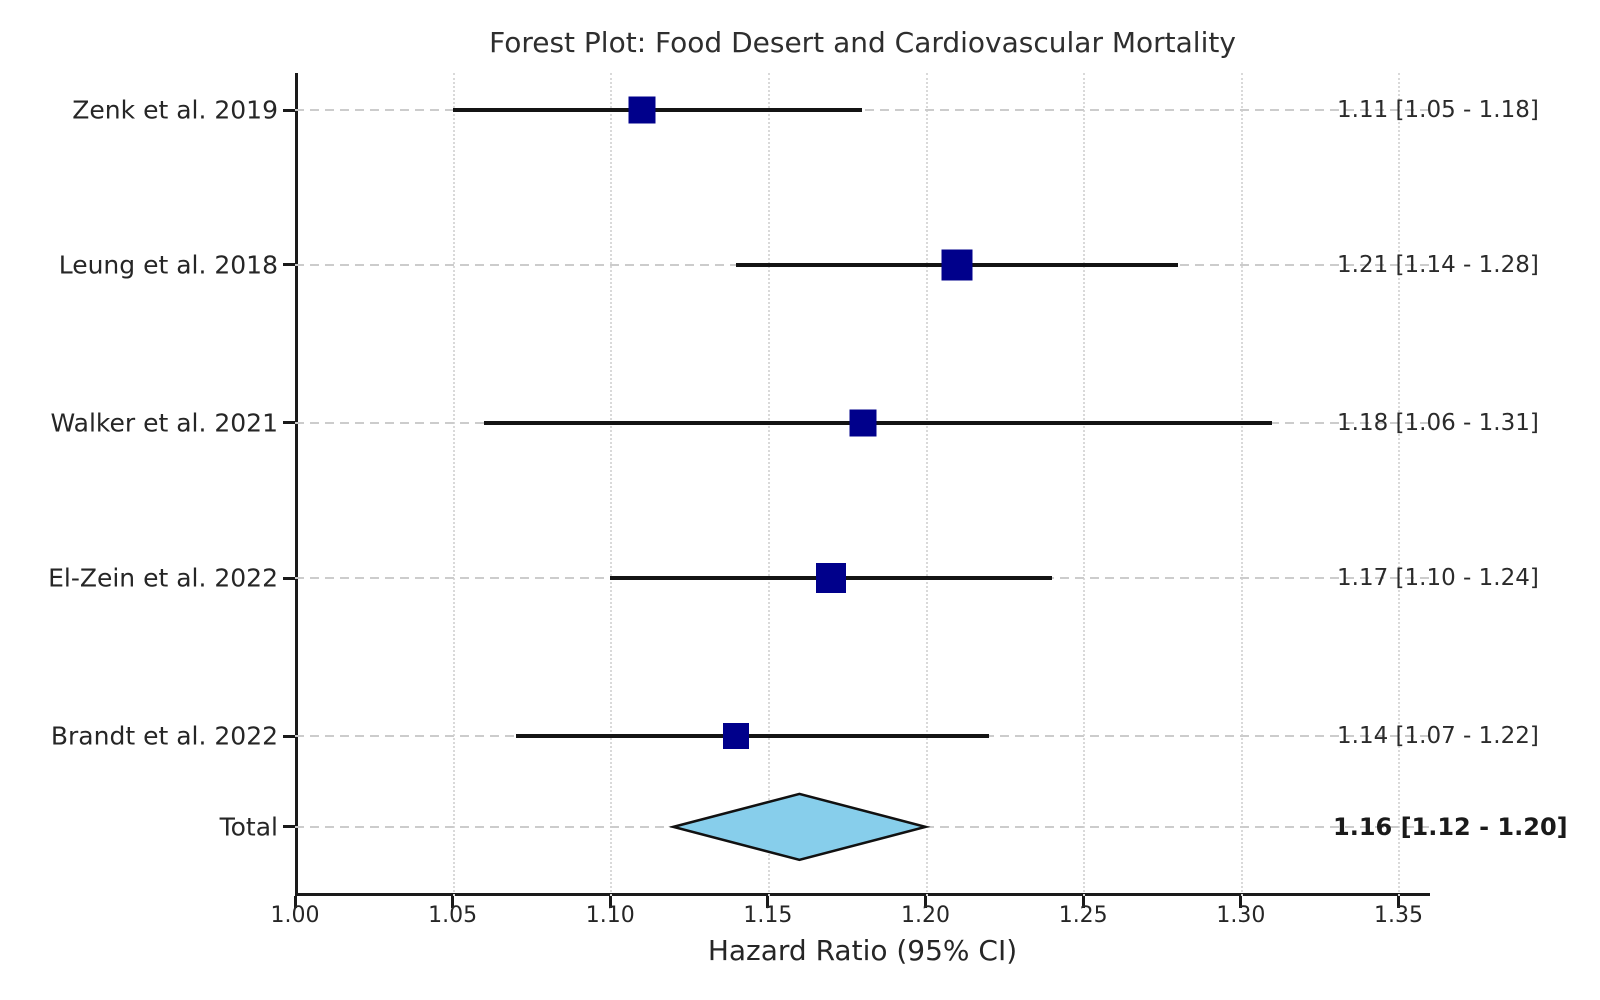 This screenshot has width=1600, height=1000. I want to click on x-tick-label: 1.30, so click(1241, 915).